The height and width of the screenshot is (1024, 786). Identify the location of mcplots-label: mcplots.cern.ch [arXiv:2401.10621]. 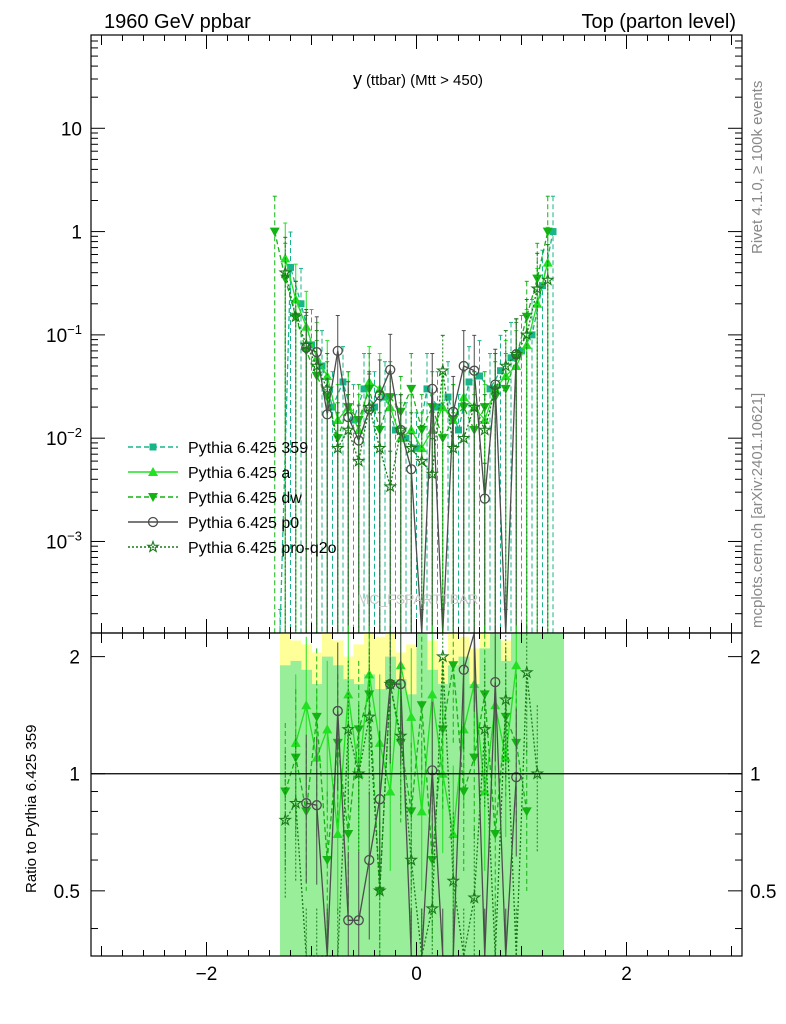
(757, 510).